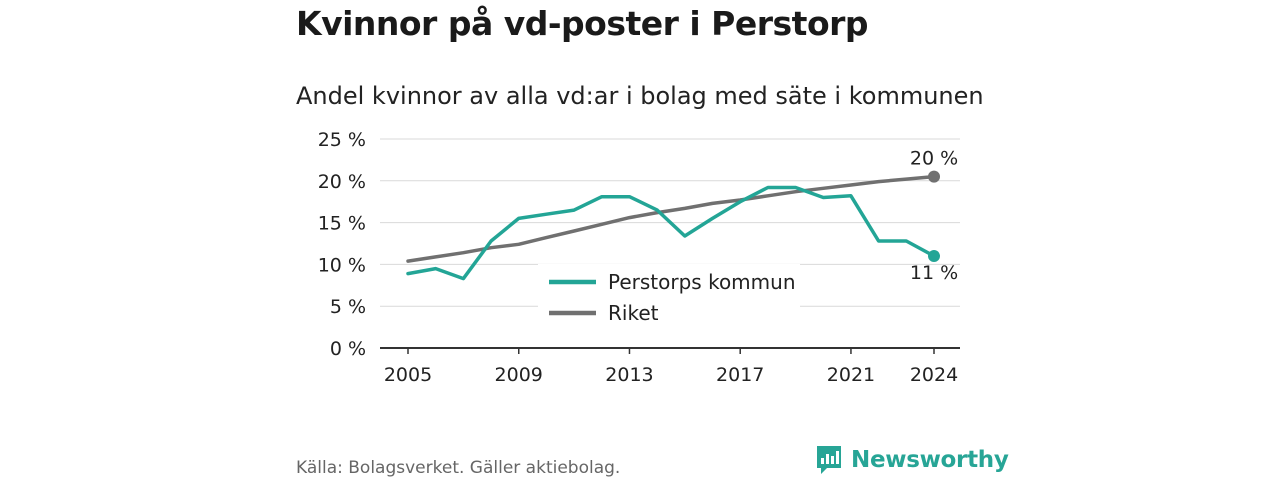 Image resolution: width=1280 pixels, height=480 pixels. I want to click on x-tick-label: 2024, so click(934, 375).